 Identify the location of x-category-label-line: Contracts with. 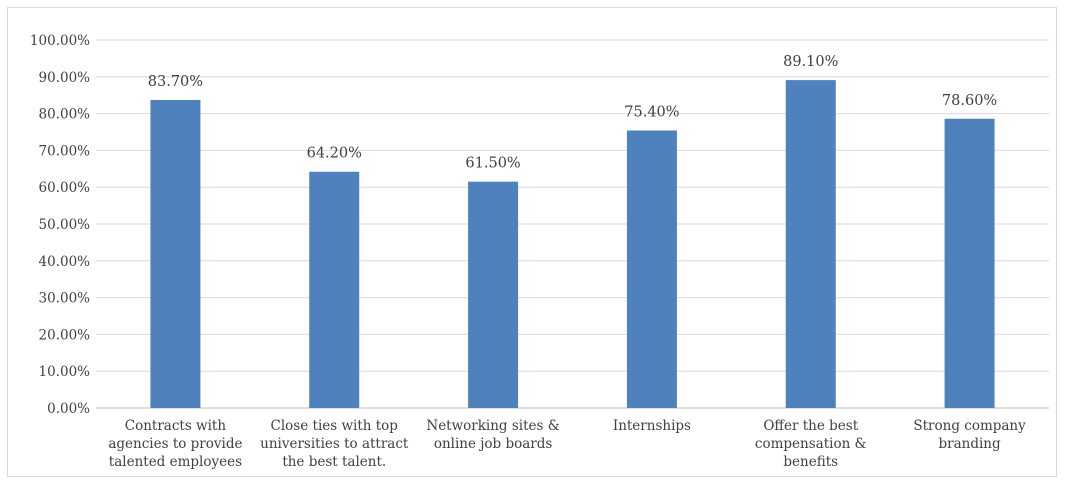
(176, 426).